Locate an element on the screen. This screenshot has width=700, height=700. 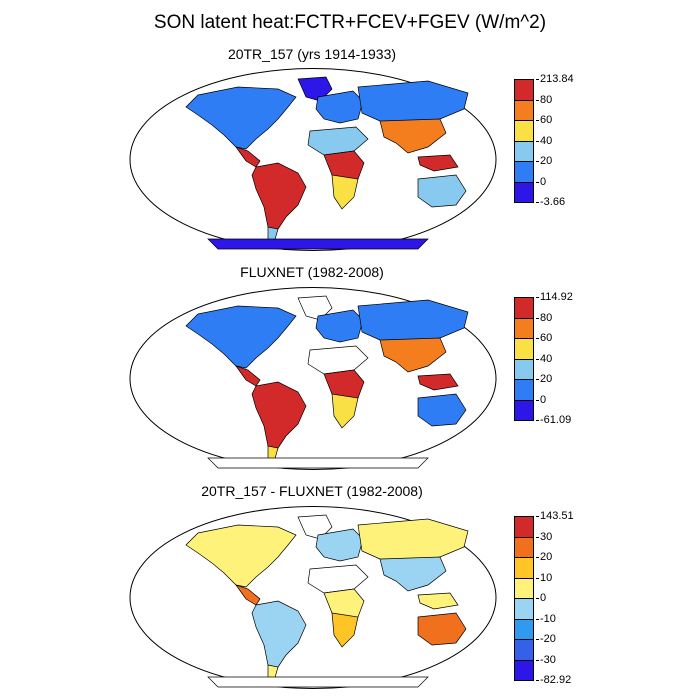
panel-3-colorbar is located at coordinates (525, 598).